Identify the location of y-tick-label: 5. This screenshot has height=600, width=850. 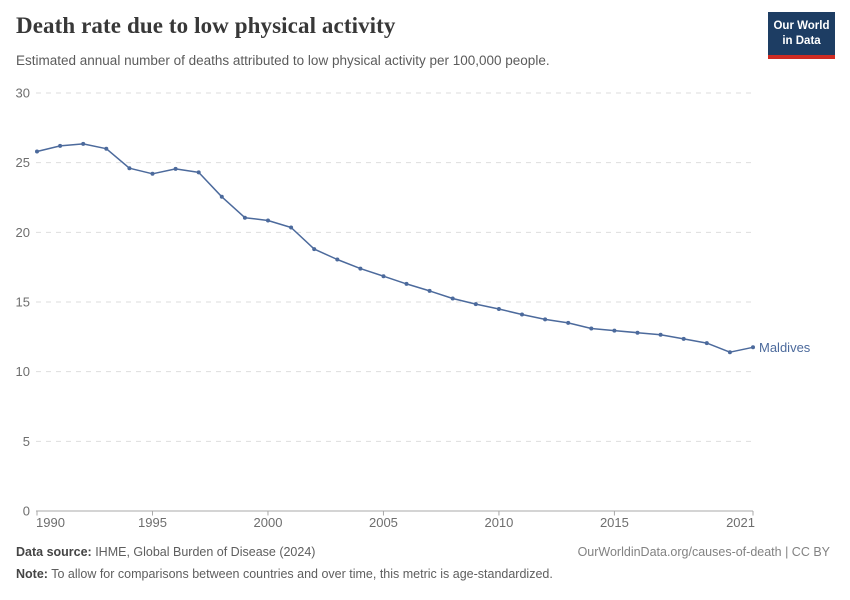
(26, 441).